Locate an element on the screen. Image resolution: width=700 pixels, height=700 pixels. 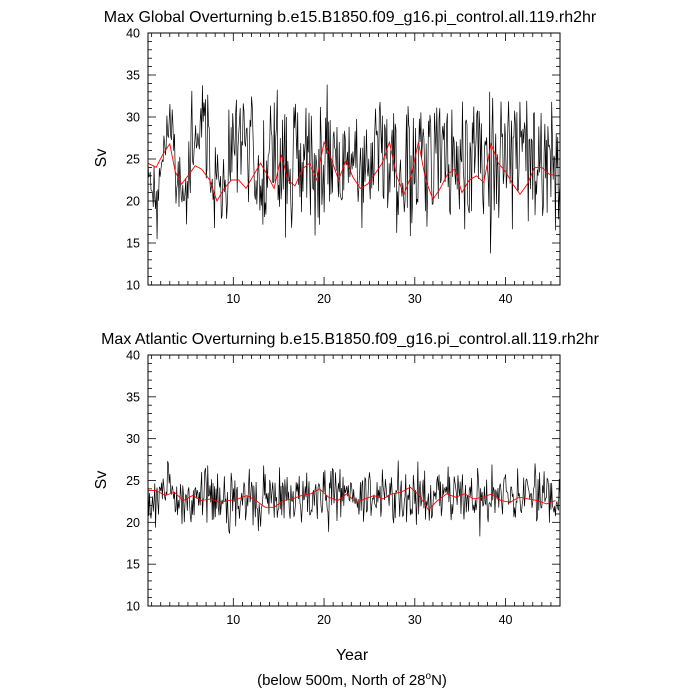
global-y-tick-label: 20 is located at coordinates (133, 202).